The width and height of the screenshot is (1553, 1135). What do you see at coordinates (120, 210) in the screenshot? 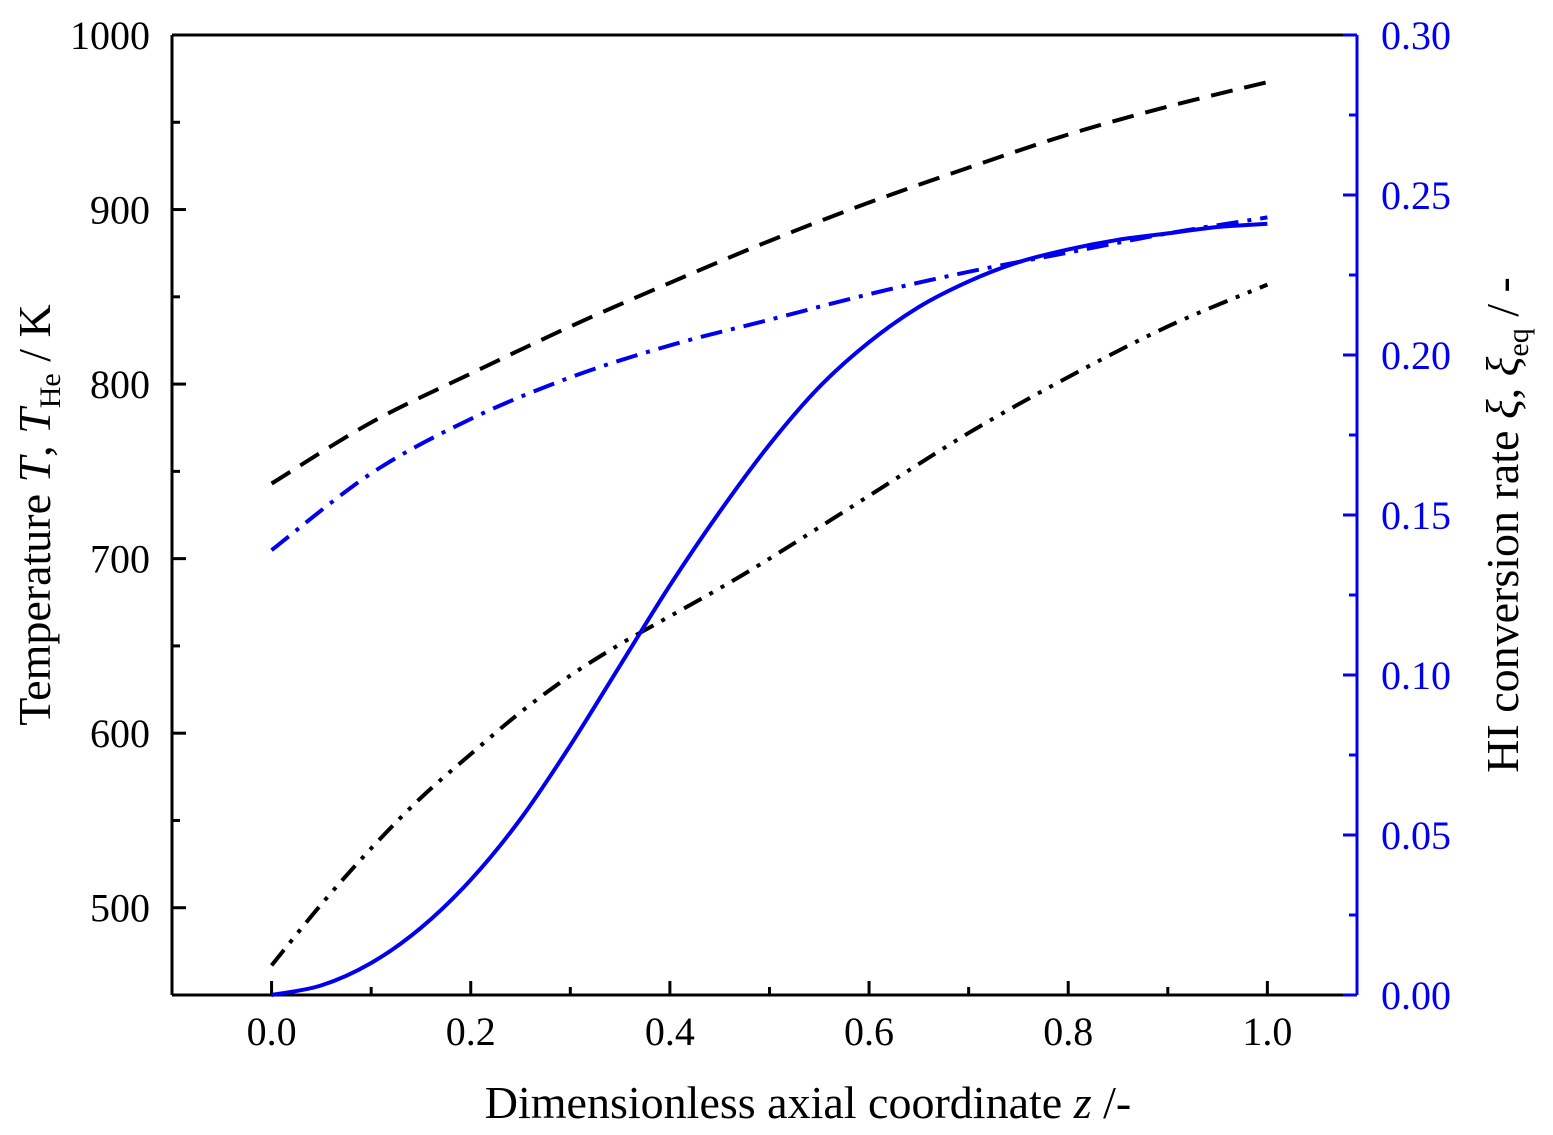
I see `y-left-tick-label: 900` at bounding box center [120, 210].